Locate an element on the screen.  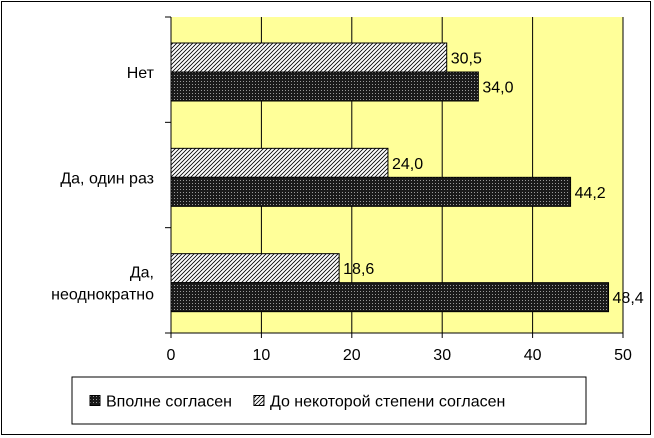
x-tick-label: 40 is located at coordinates (533, 355).